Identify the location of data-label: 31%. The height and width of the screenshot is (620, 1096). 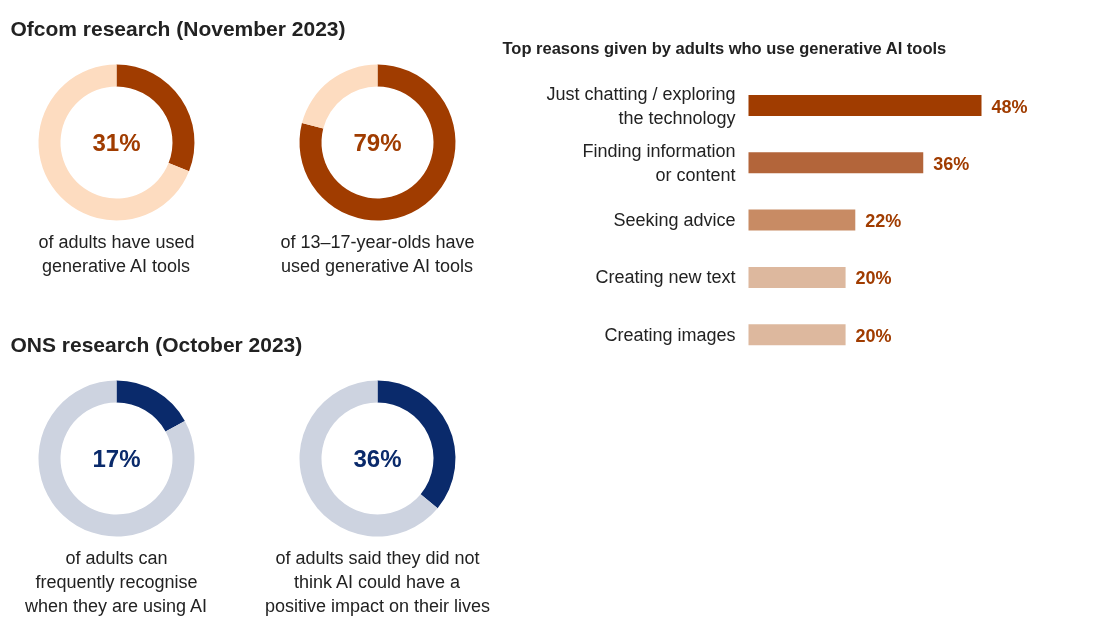
(116, 142).